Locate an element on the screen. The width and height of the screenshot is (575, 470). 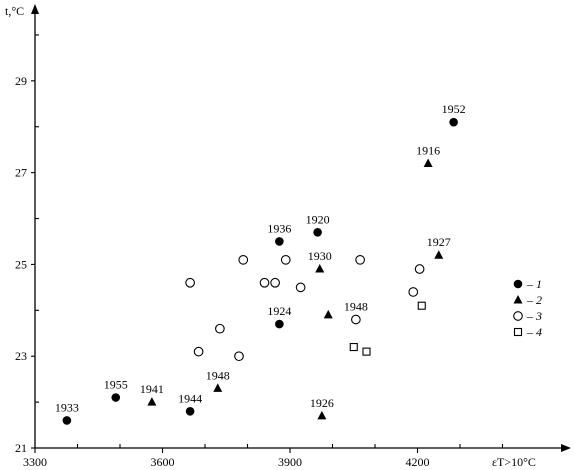
x-axis-label: εT>10°C is located at coordinates (514, 462).